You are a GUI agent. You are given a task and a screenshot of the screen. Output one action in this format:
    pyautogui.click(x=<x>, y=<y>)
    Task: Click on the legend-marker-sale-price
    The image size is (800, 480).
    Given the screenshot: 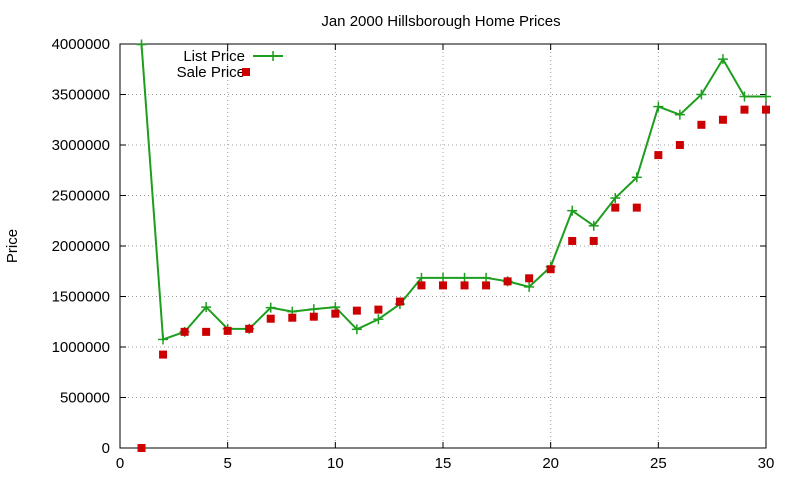 What is the action you would take?
    pyautogui.click(x=246, y=72)
    